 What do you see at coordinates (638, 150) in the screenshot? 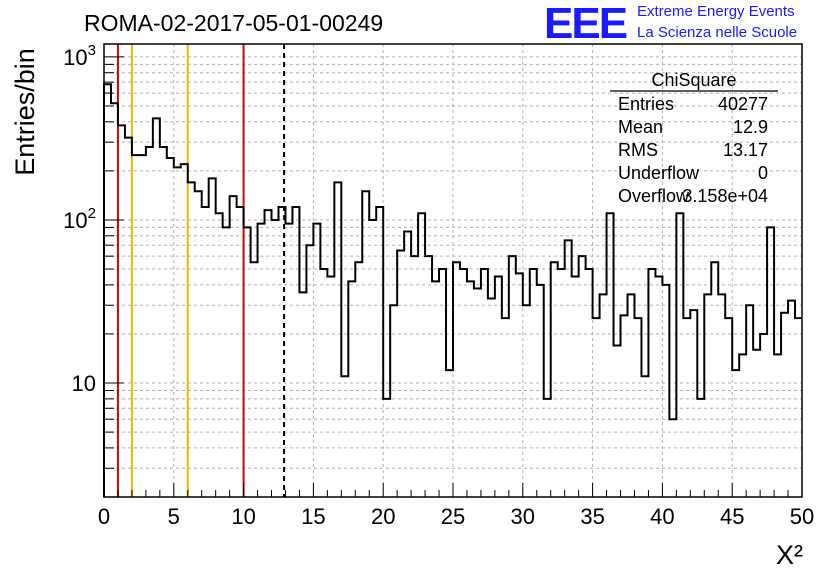
I see `stats-label-rms: RMS` at bounding box center [638, 150].